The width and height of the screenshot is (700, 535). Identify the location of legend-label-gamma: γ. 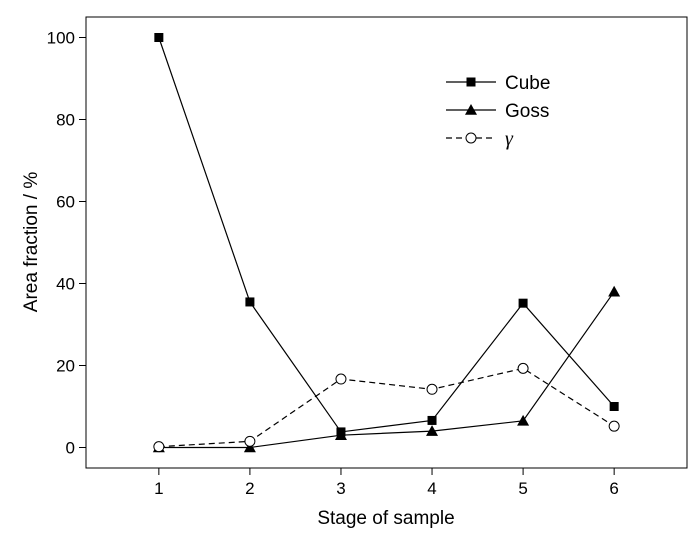
(509, 139).